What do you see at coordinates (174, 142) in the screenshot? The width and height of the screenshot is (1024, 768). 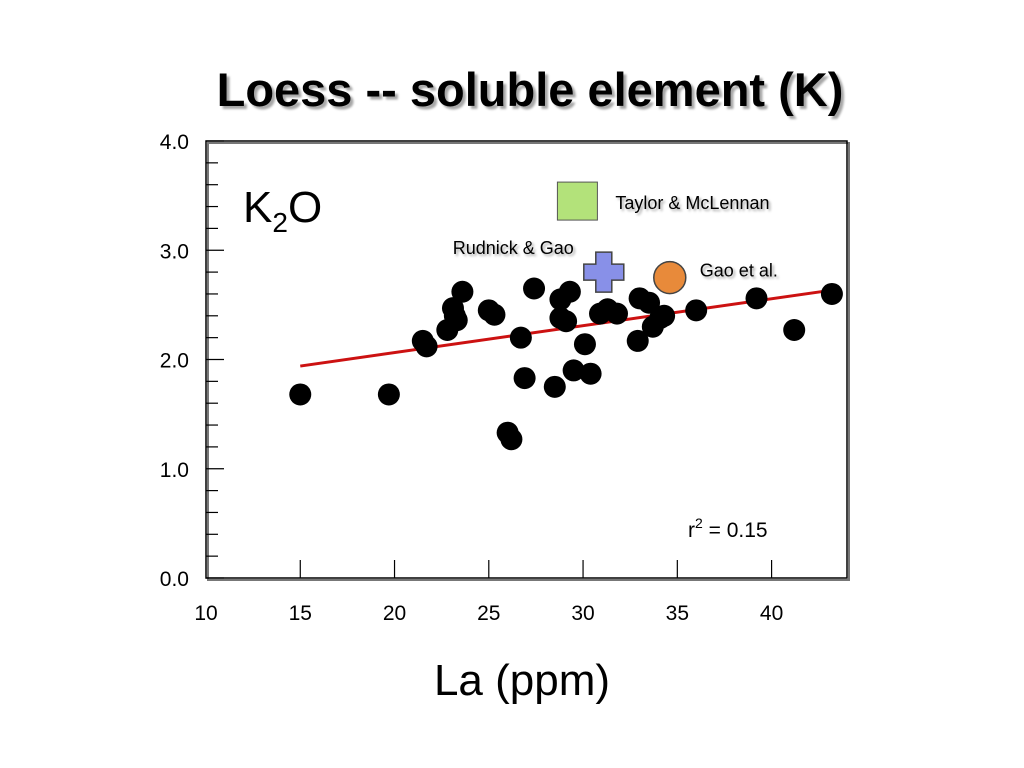 I see `y-tick-label: 4.0` at bounding box center [174, 142].